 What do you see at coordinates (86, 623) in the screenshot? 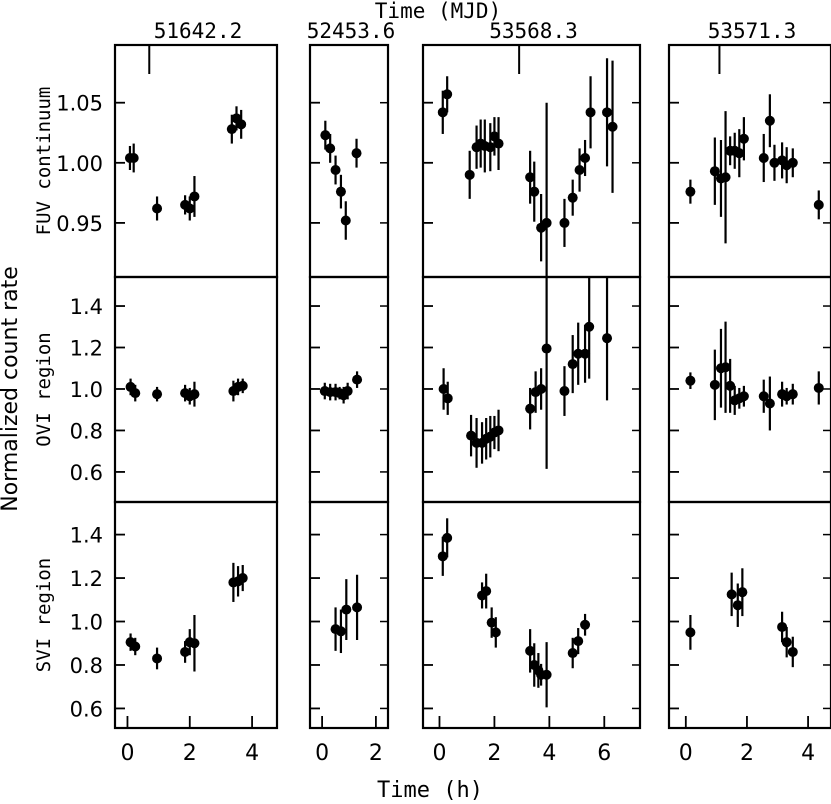
I see `y-tick-label: 1.0` at bounding box center [86, 623].